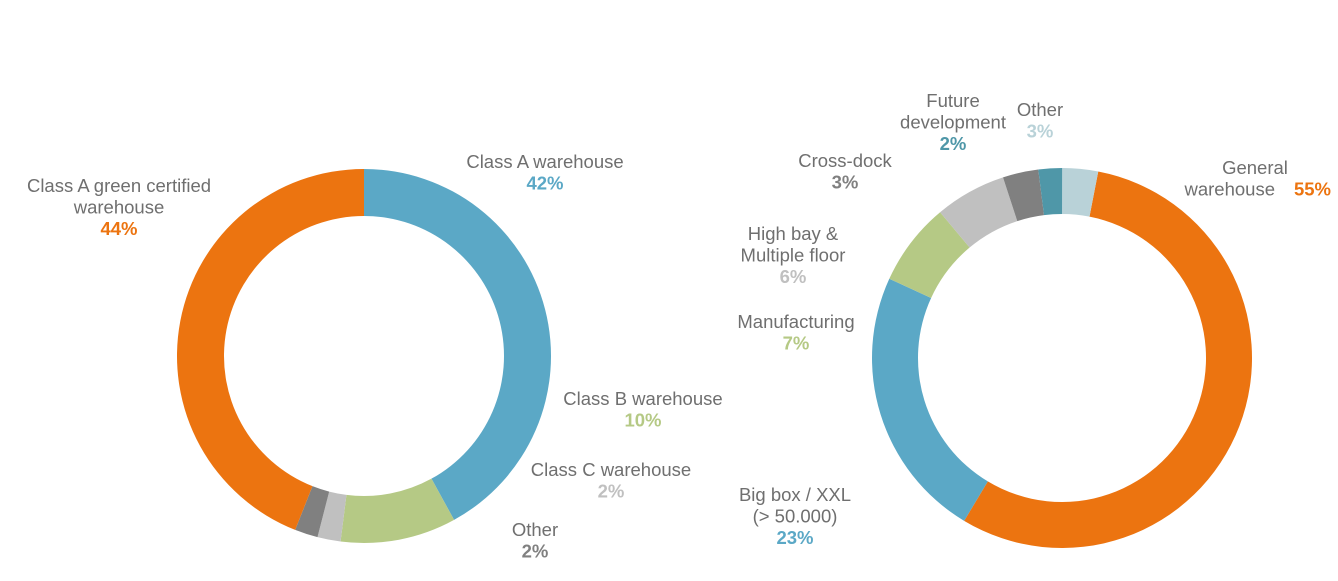  Describe the element at coordinates (270, 349) in the screenshot. I see `donut-slice-class-a-green-certified-warehouse` at that location.